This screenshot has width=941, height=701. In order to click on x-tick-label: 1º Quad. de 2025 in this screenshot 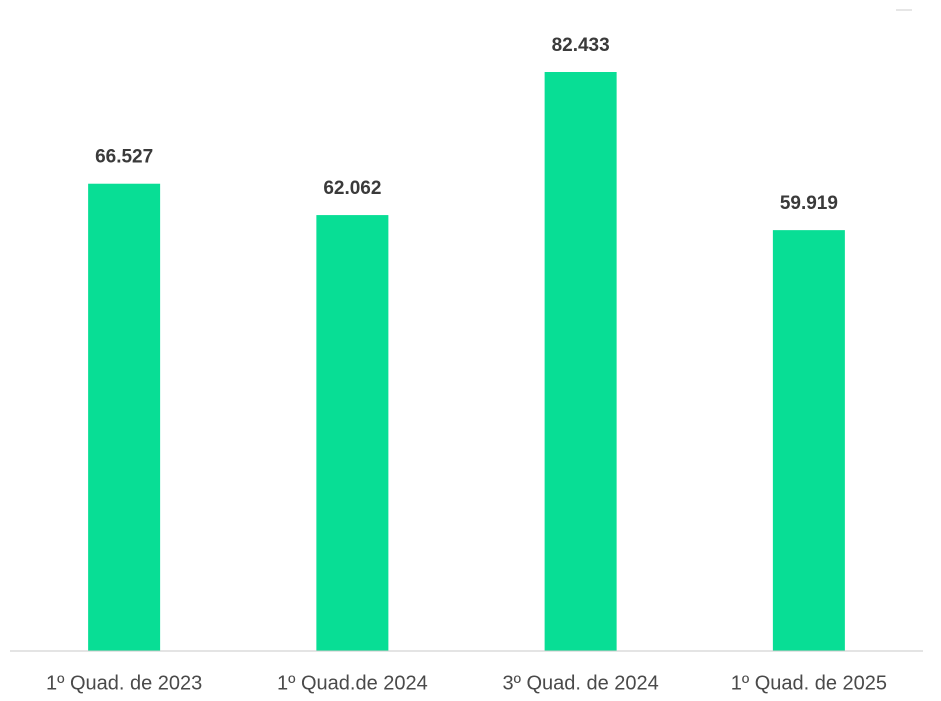, I will do `click(809, 683)`.